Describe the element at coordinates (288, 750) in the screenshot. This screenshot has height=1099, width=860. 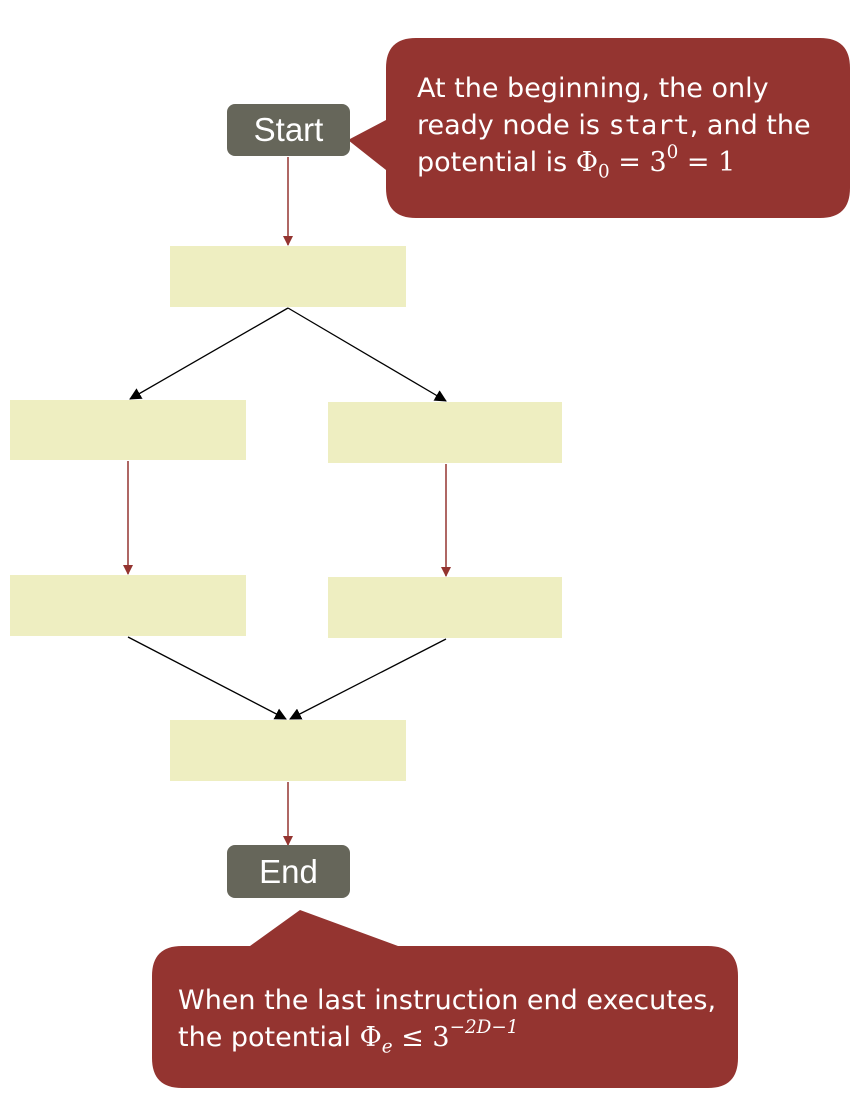
I see `node-merge` at that location.